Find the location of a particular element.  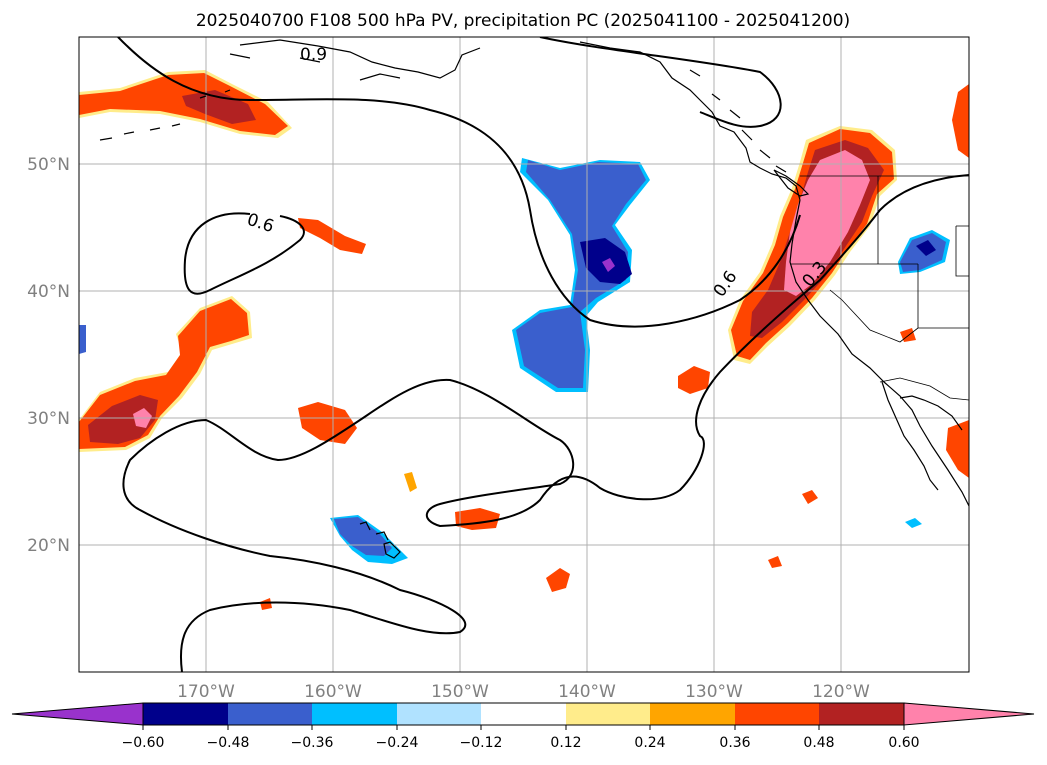

political-borders is located at coordinates (879, 288).